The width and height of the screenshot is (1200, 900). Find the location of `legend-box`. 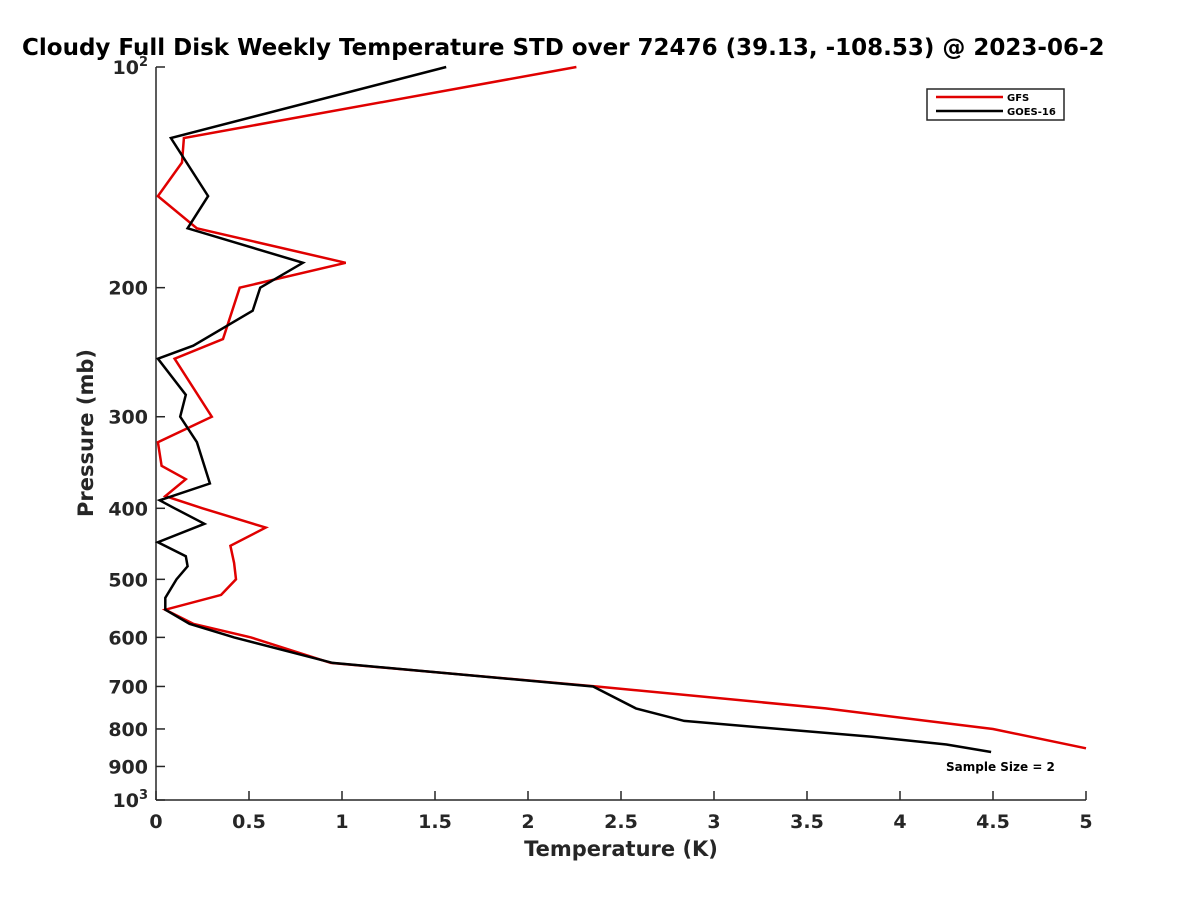

legend-box is located at coordinates (995, 104).